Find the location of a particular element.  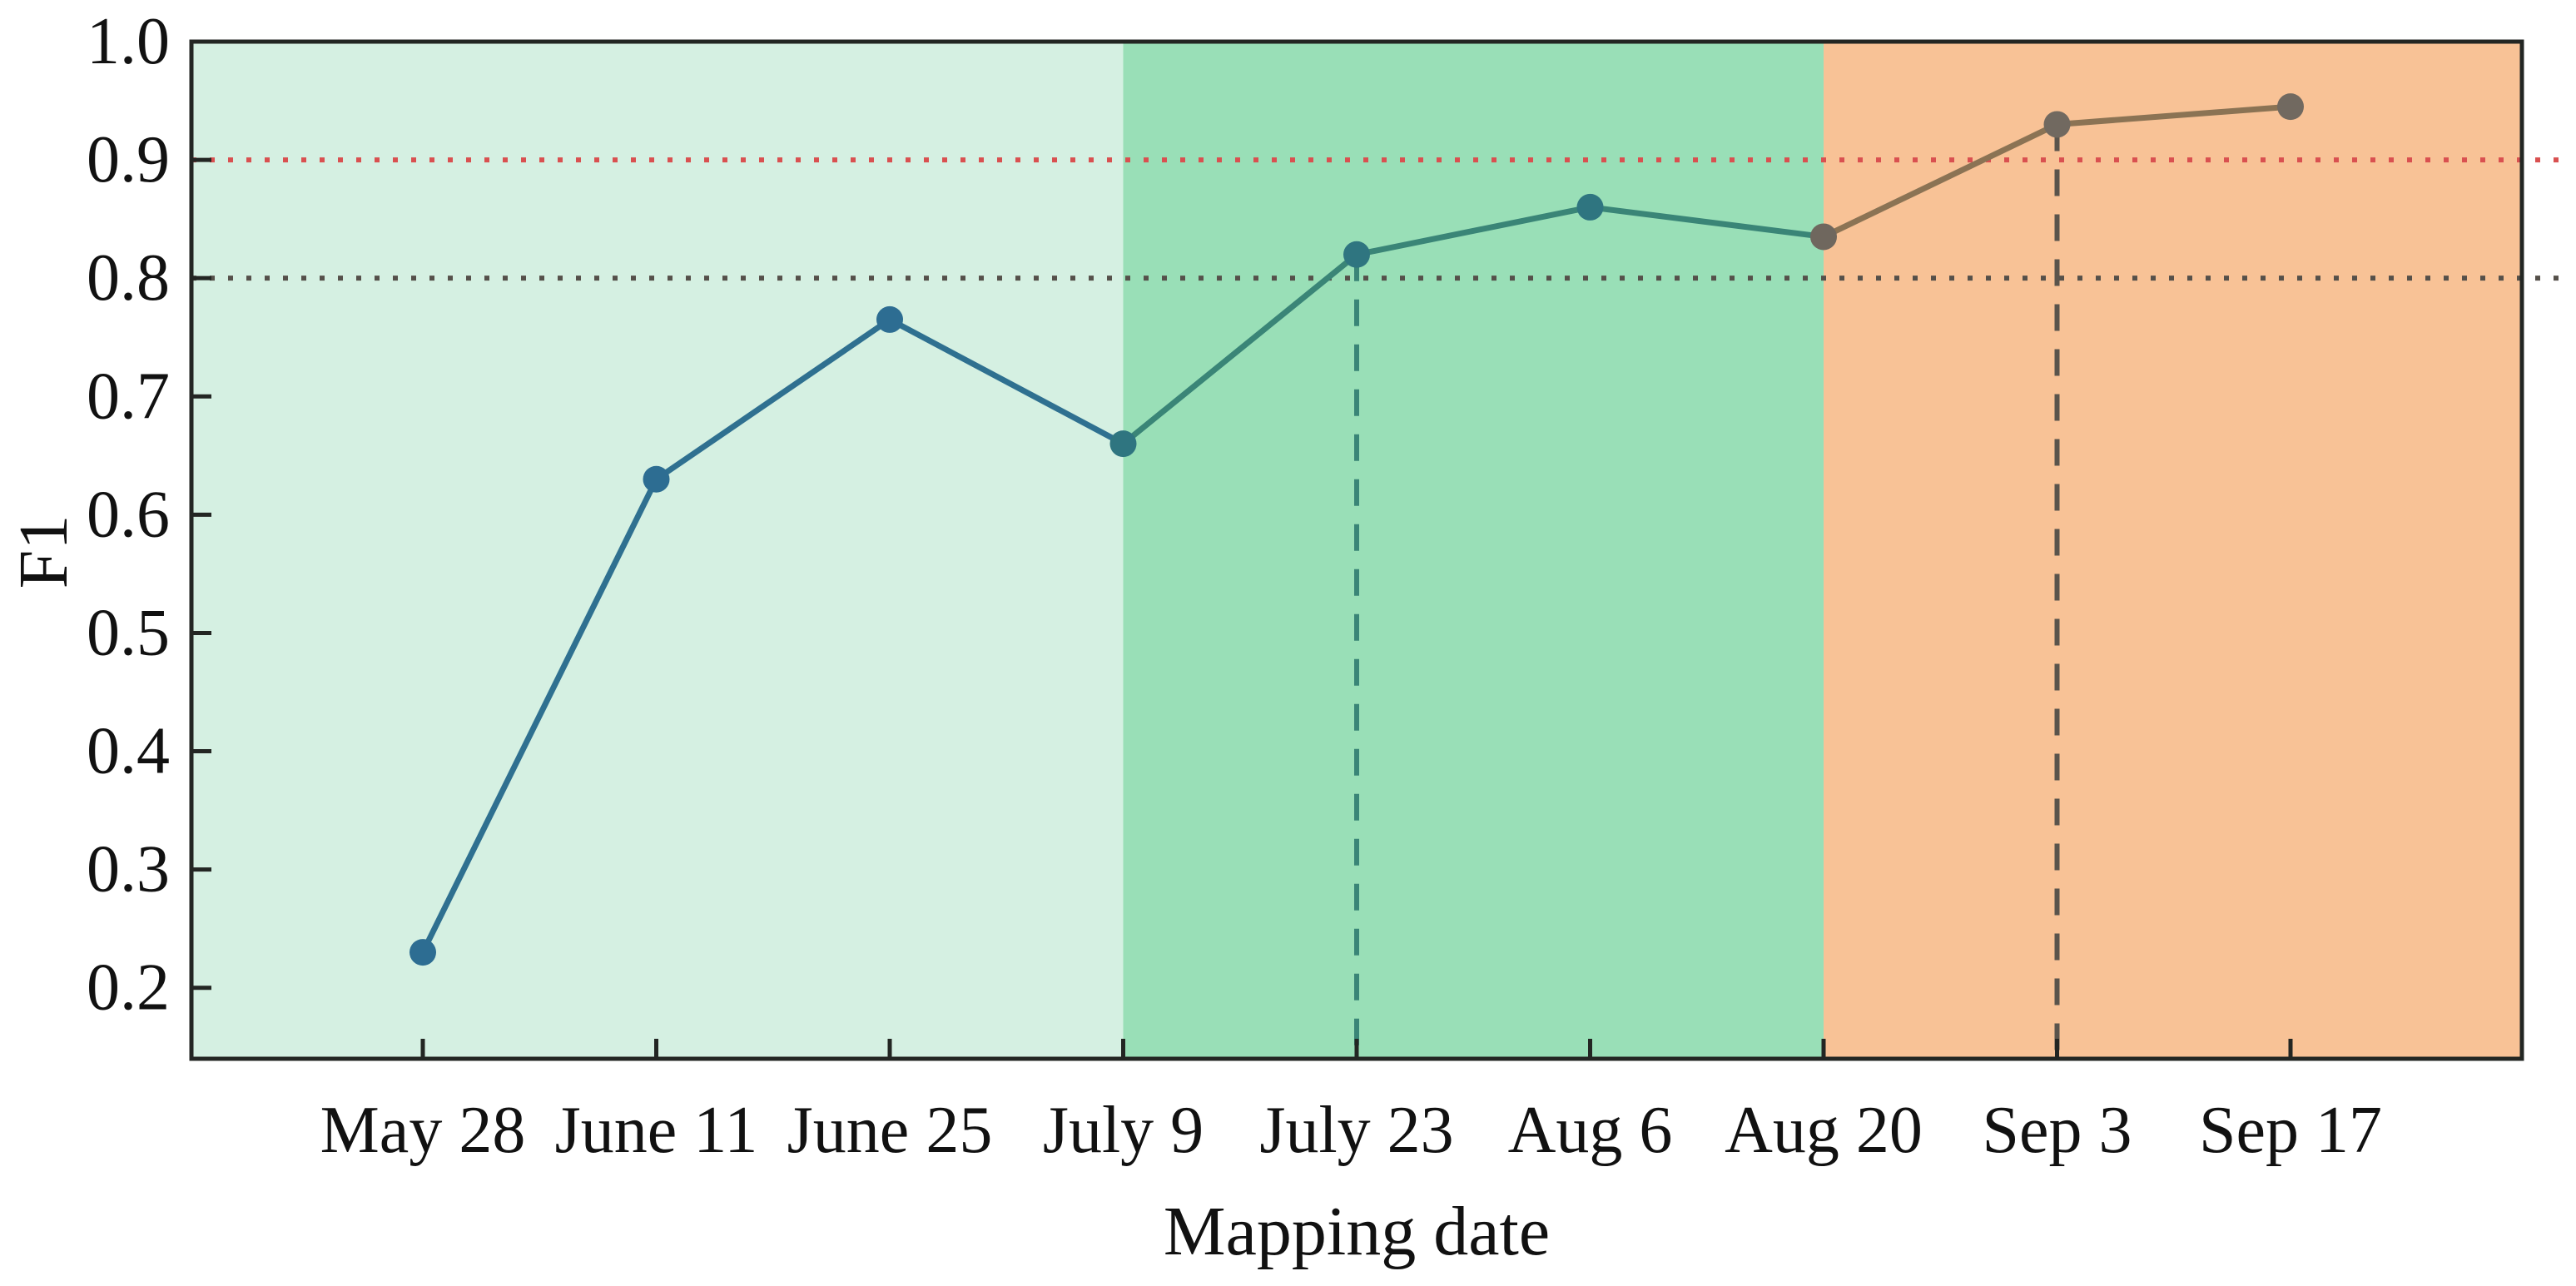

x-tick-label-Aug 6: Aug 6 is located at coordinates (1590, 1130).